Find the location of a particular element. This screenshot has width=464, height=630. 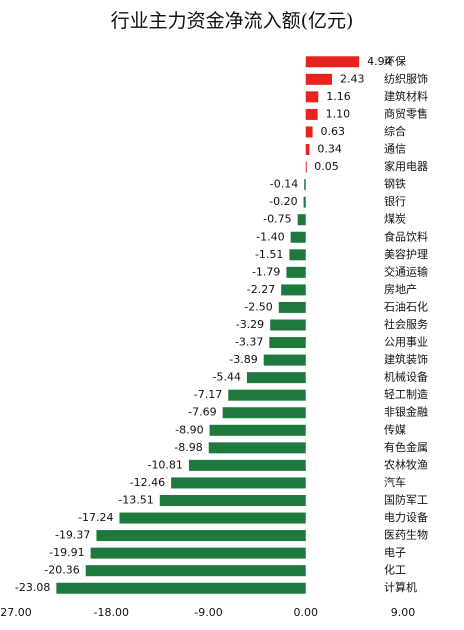

value-label: -13.51 is located at coordinates (135, 499).